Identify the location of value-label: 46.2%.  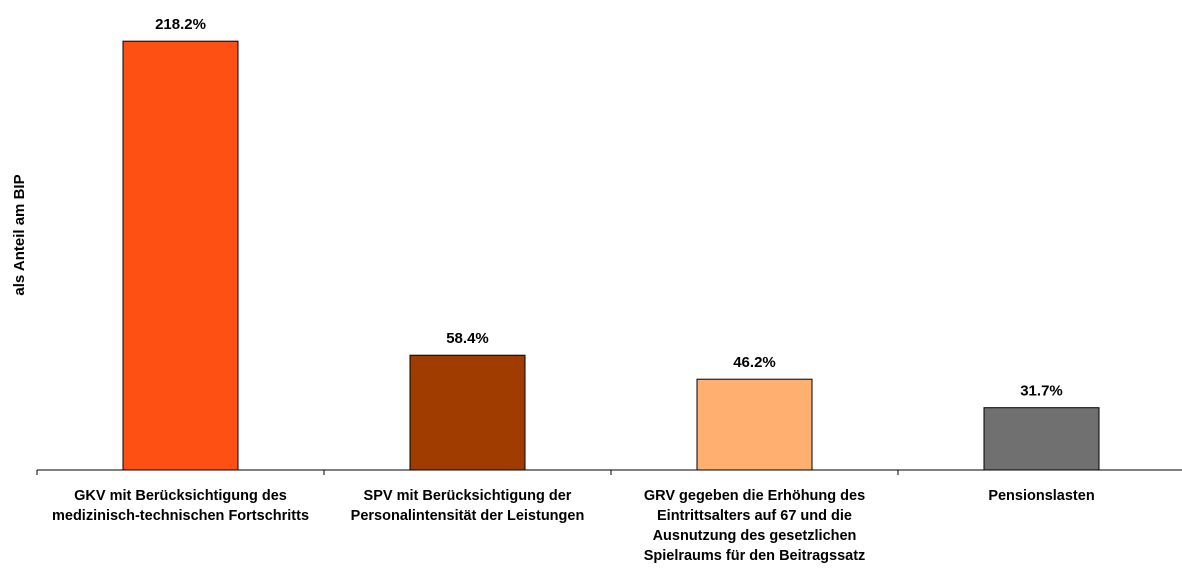
(754, 362).